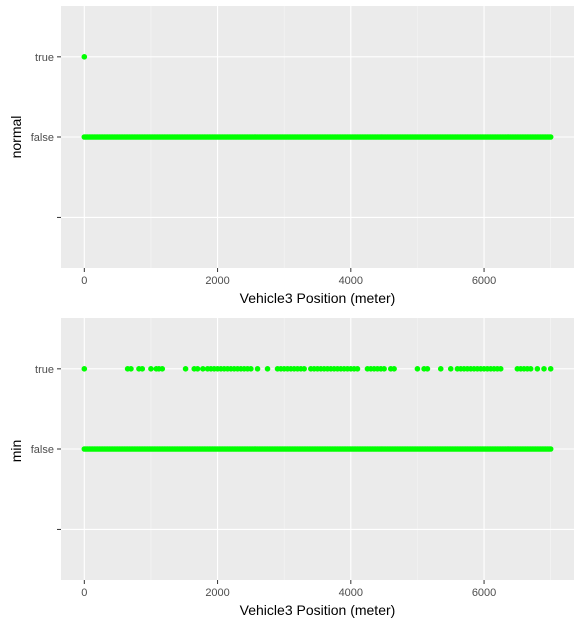  What do you see at coordinates (16, 137) in the screenshot?
I see `y-axis-title: normal` at bounding box center [16, 137].